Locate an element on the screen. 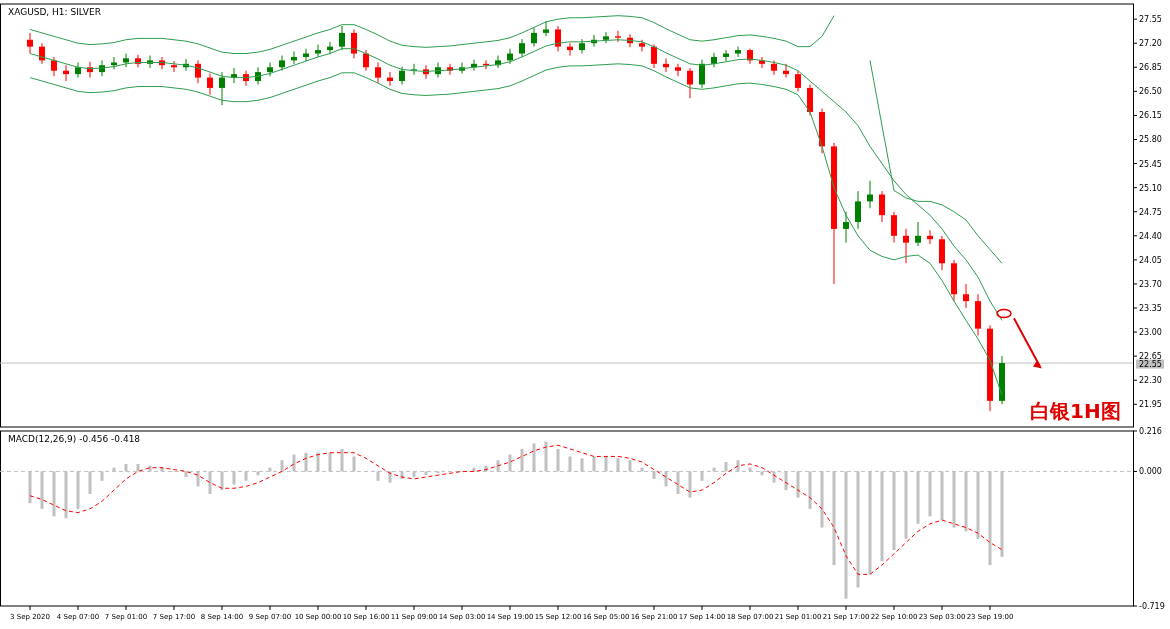  y-tick-label: 0.000 is located at coordinates (1150, 472).